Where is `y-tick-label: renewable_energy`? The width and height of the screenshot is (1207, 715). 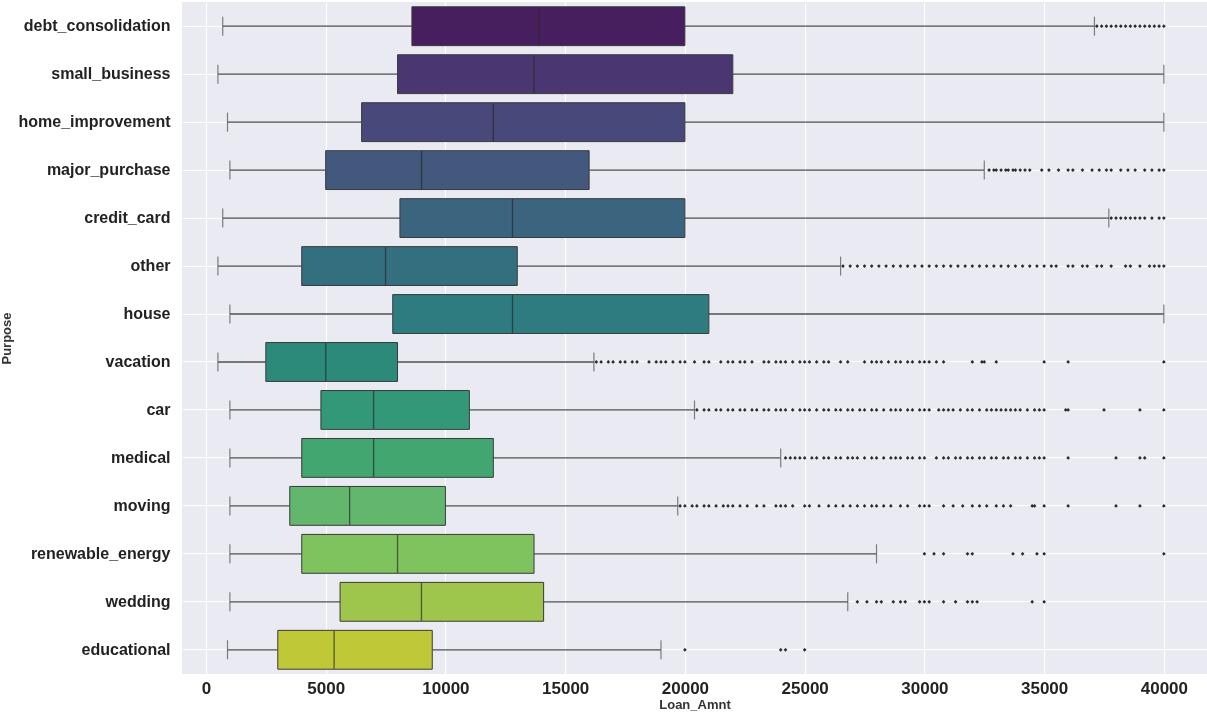
y-tick-label: renewable_energy is located at coordinates (100, 553).